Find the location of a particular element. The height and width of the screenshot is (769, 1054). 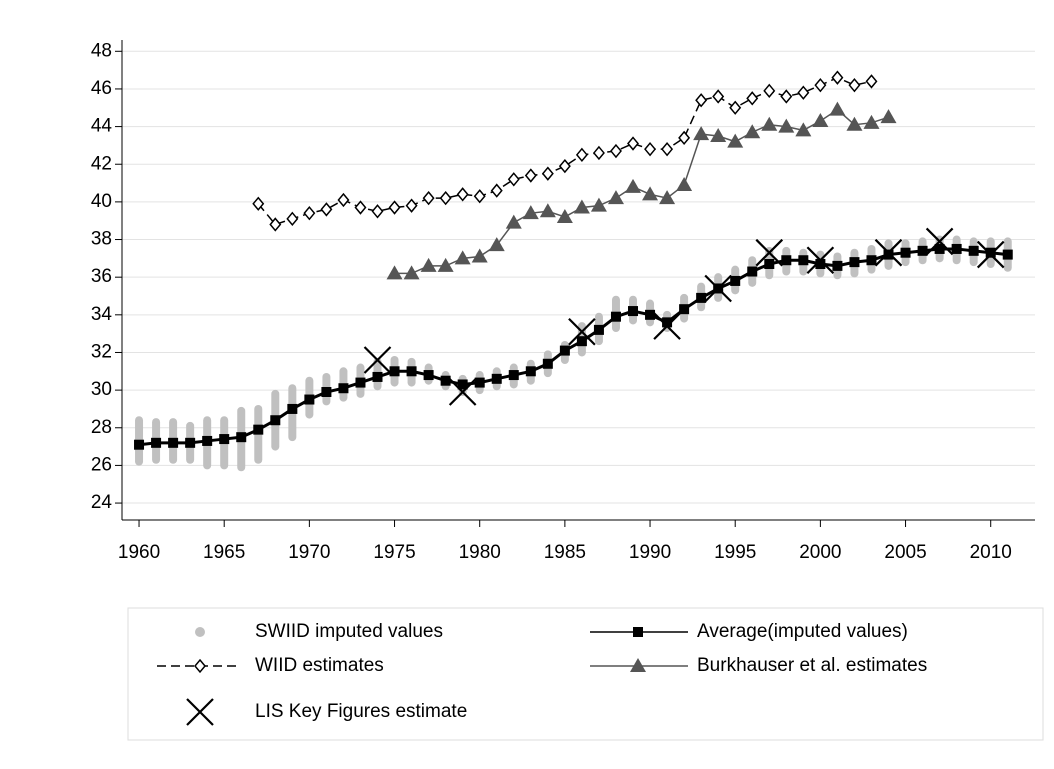

y-tick-label: 48 is located at coordinates (101, 50).